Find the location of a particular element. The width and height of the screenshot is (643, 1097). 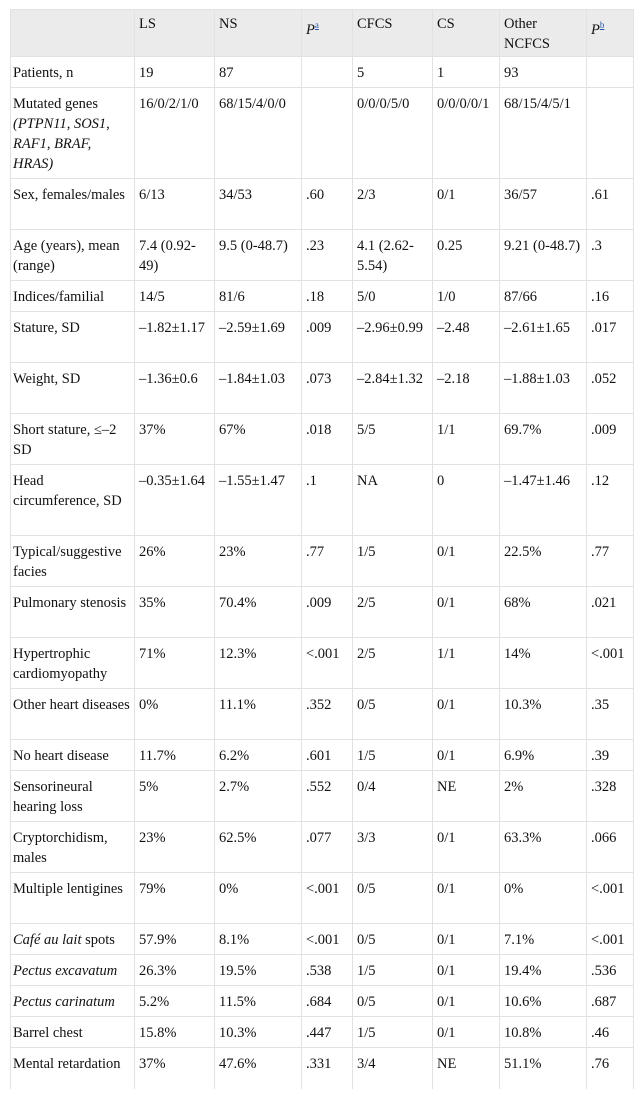

cell-ns: 12.3% is located at coordinates (258, 663).